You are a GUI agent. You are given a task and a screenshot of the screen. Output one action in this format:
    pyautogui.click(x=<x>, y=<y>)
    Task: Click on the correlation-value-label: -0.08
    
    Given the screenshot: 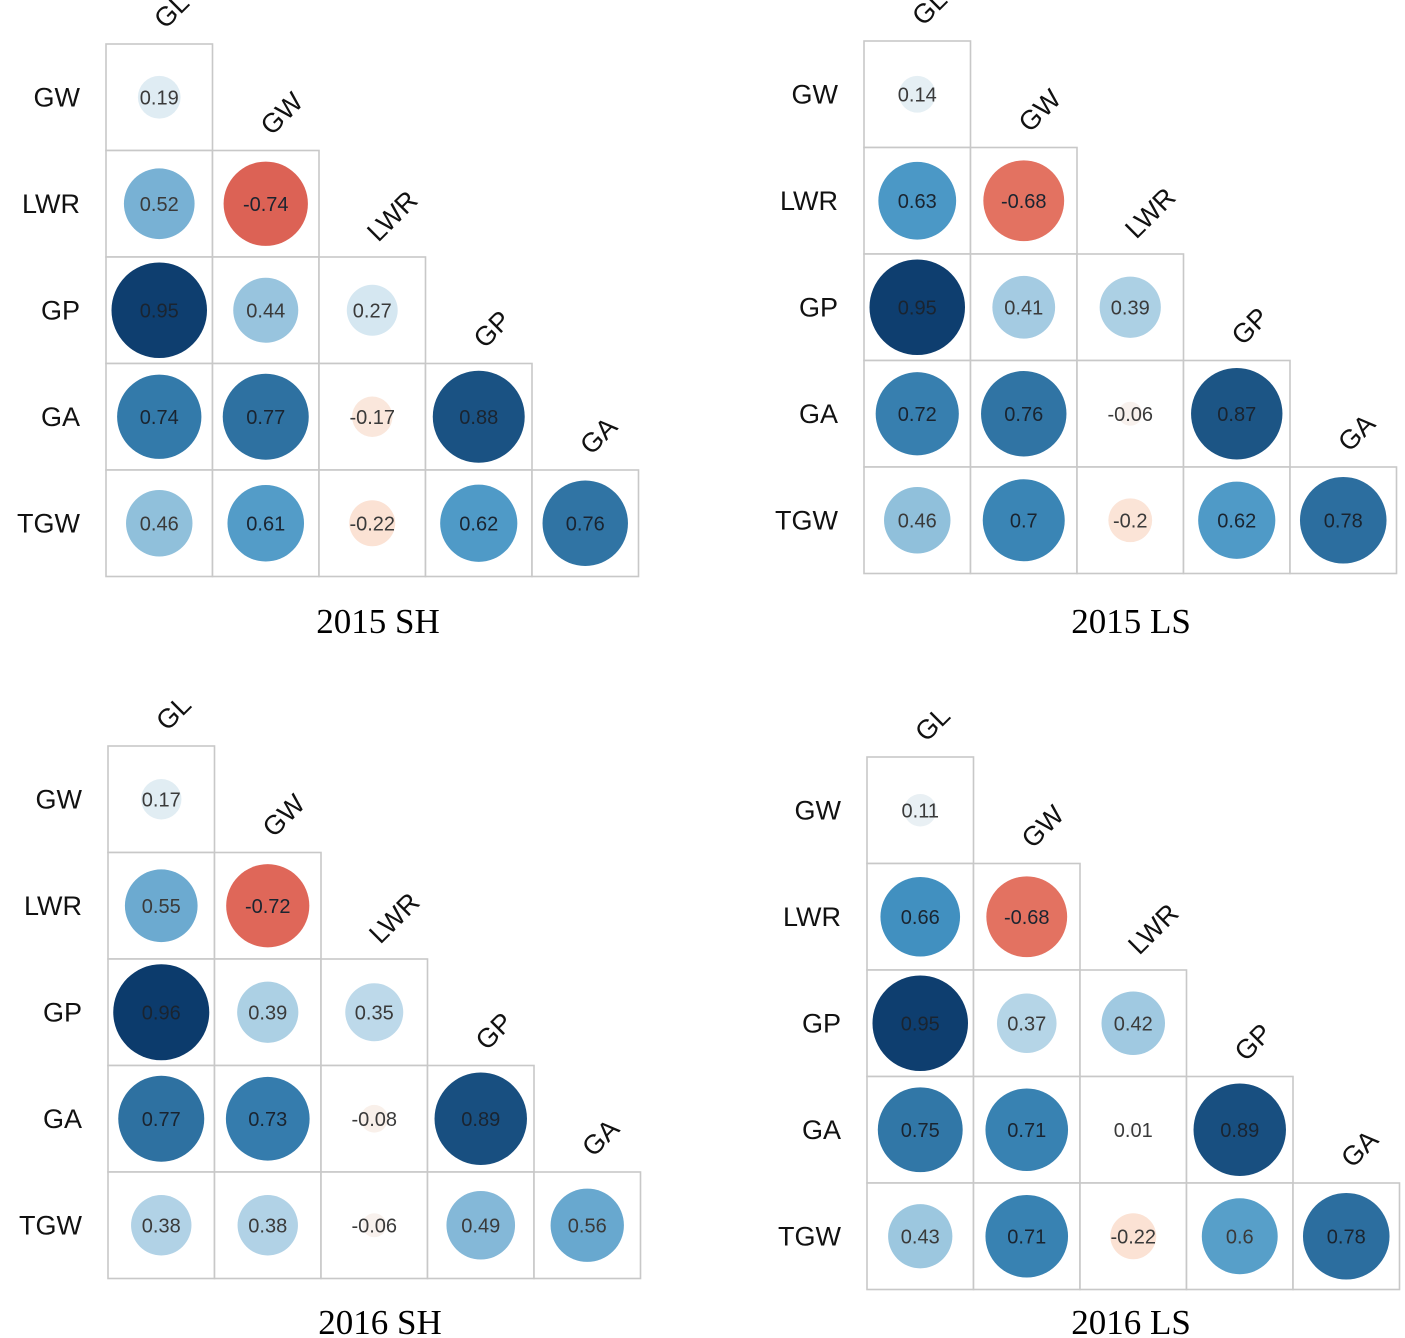 What is the action you would take?
    pyautogui.click(x=374, y=1120)
    